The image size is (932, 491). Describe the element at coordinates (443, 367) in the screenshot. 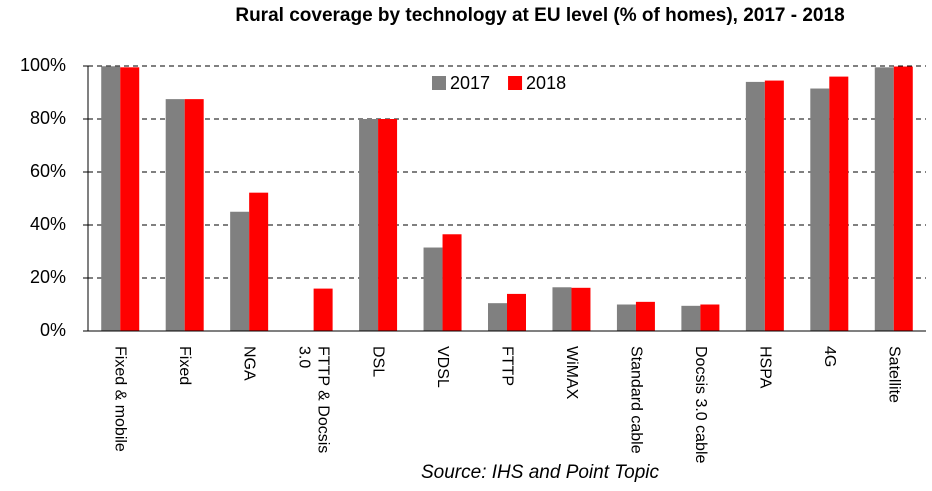

I see `x-tick-label: VDSL` at that location.